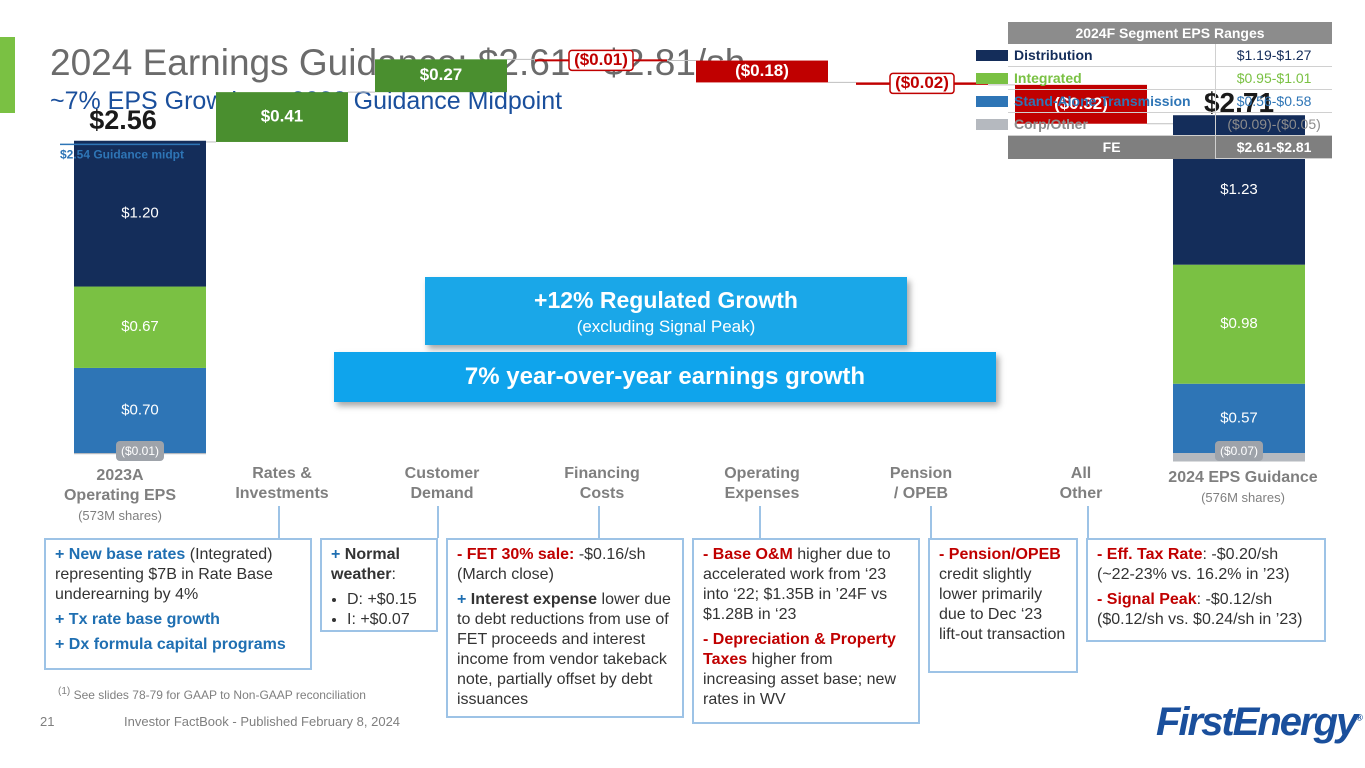 This screenshot has width=1365, height=768. Describe the element at coordinates (387, 620) in the screenshot. I see `weather-bullet: I: +$0.07` at that location.